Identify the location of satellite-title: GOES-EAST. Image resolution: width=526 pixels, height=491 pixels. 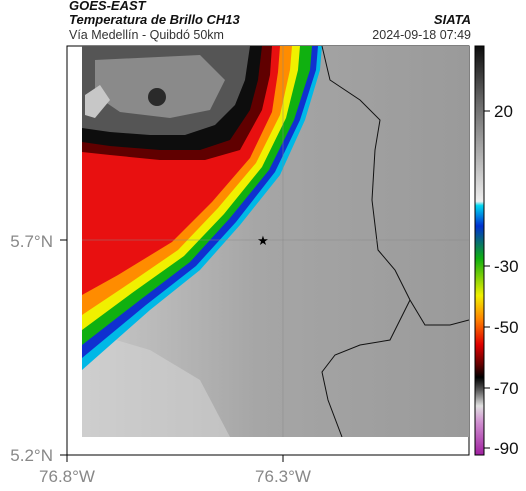
(107, 6).